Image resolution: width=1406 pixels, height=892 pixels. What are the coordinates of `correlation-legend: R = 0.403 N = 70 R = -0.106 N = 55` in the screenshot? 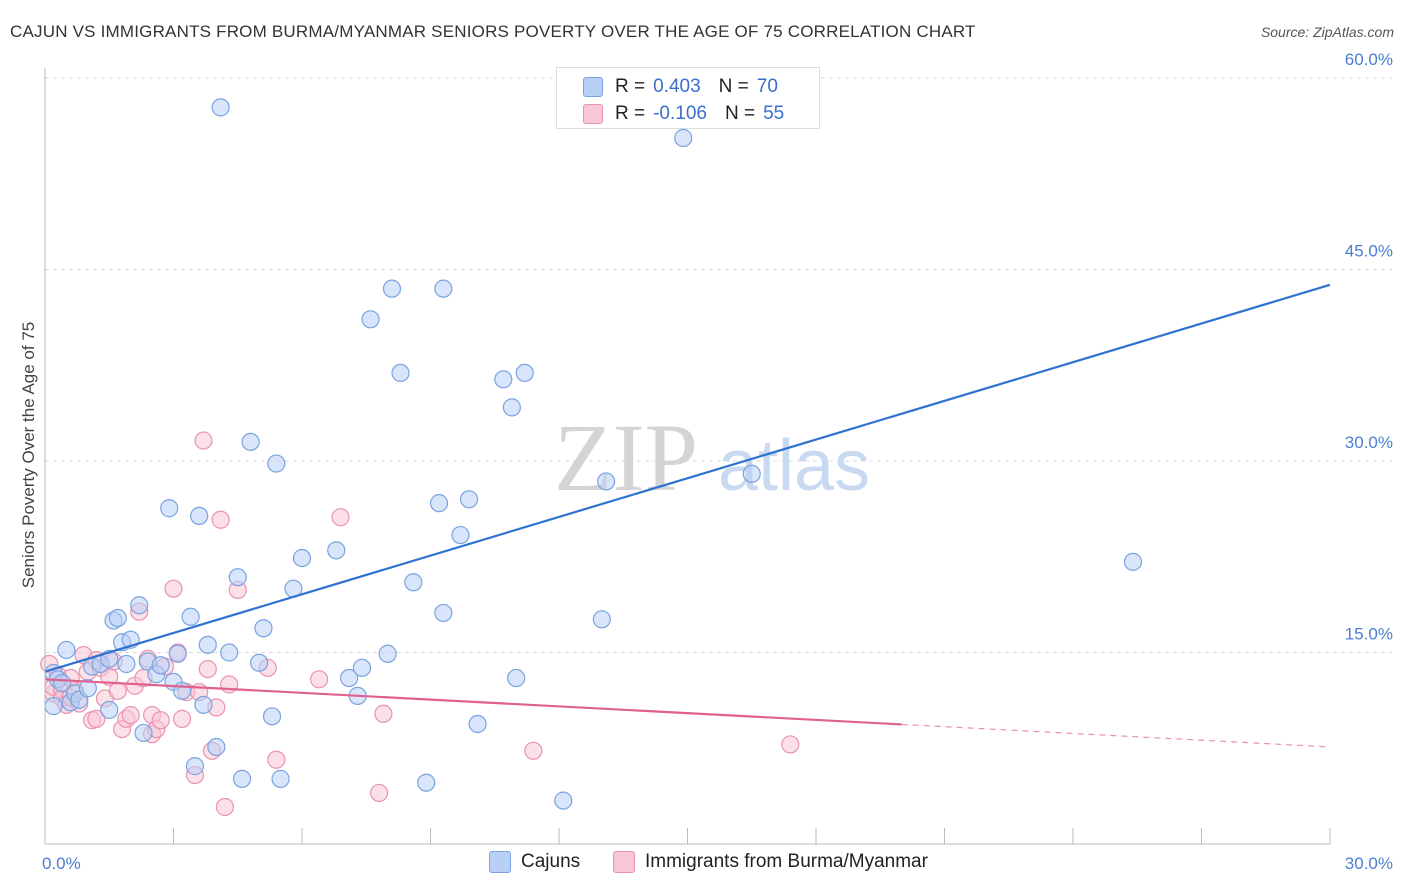 It's located at (688, 98).